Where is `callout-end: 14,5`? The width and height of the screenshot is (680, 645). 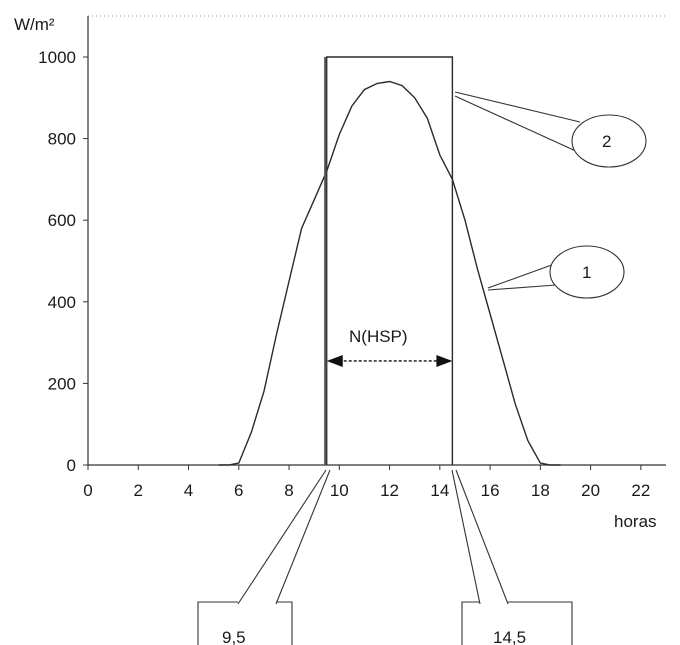
callout-end: 14,5 is located at coordinates (512, 557).